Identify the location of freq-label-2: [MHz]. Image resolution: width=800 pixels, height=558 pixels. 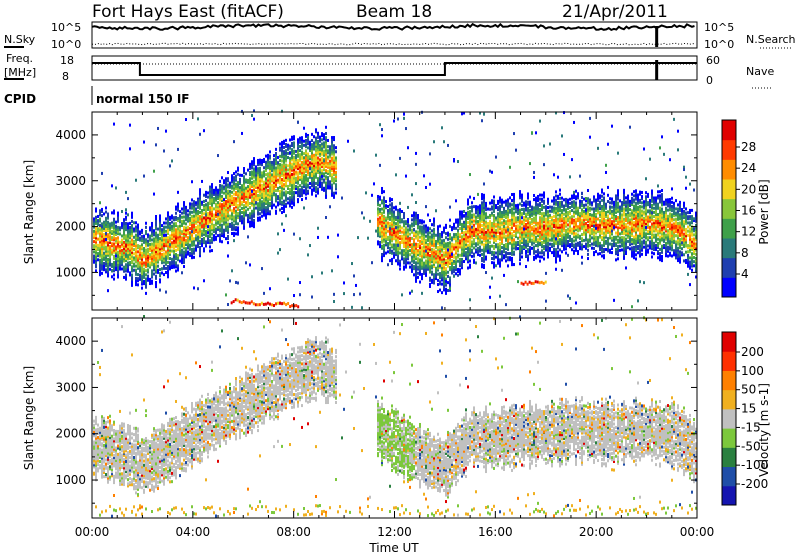
(20, 72).